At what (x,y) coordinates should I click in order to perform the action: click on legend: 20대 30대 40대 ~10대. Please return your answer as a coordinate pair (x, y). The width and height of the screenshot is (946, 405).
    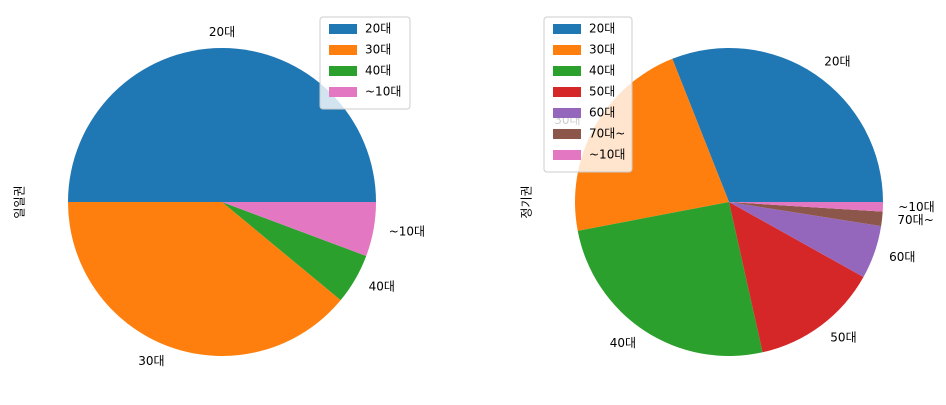
    Looking at the image, I should click on (365, 63).